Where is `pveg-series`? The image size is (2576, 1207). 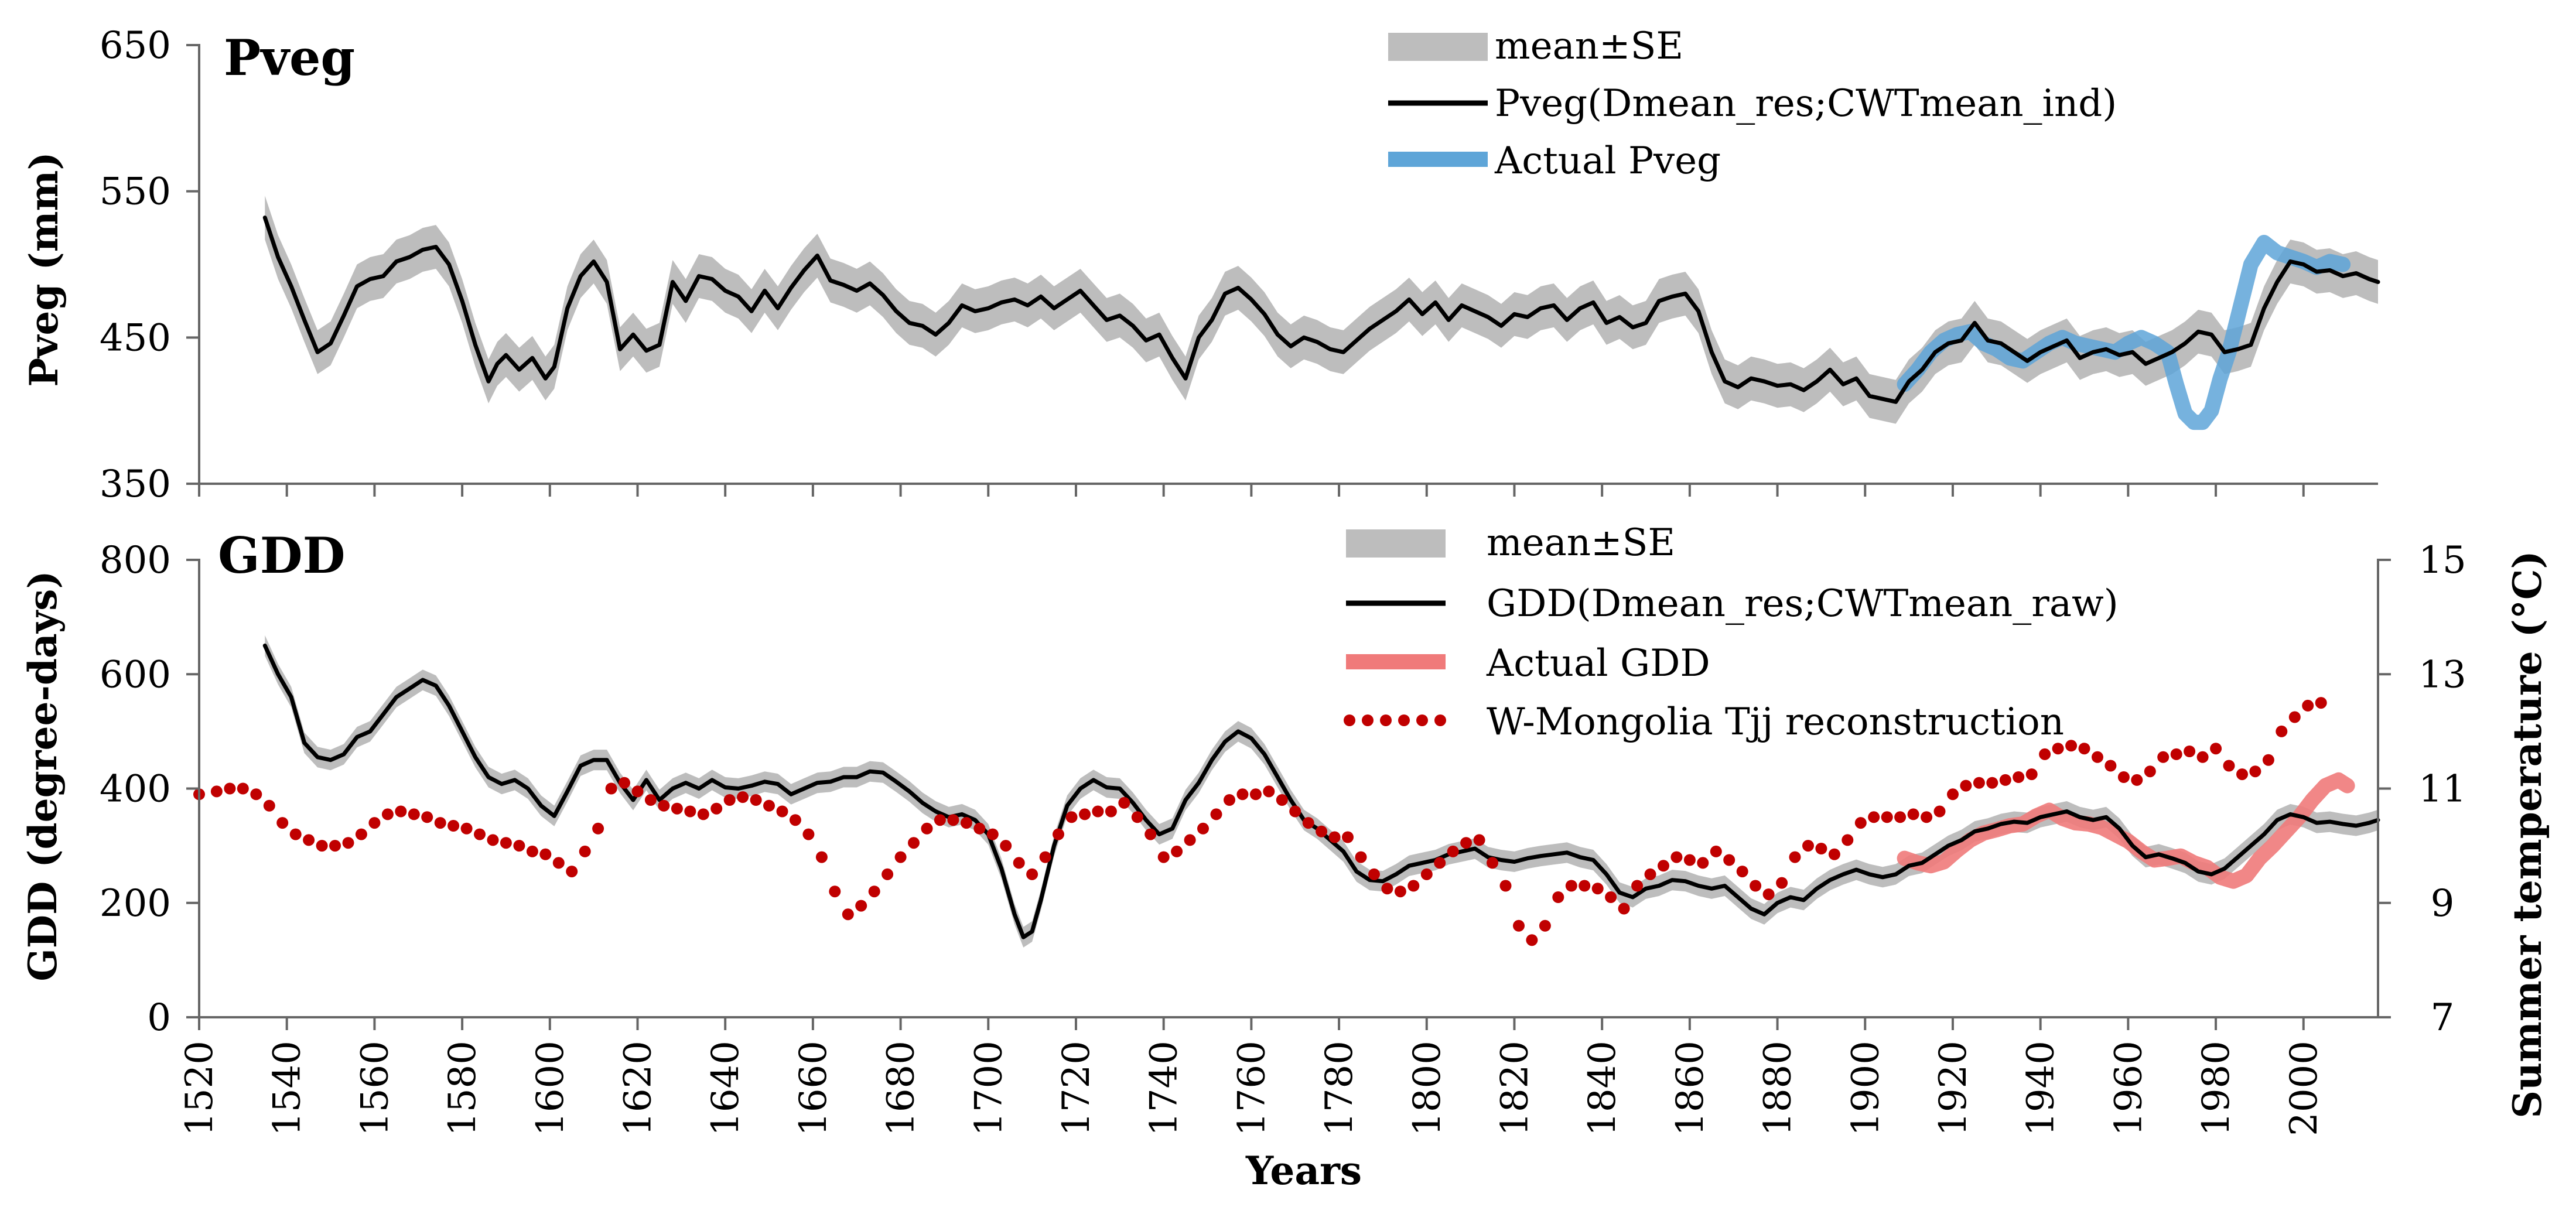 pveg-series is located at coordinates (1321, 323).